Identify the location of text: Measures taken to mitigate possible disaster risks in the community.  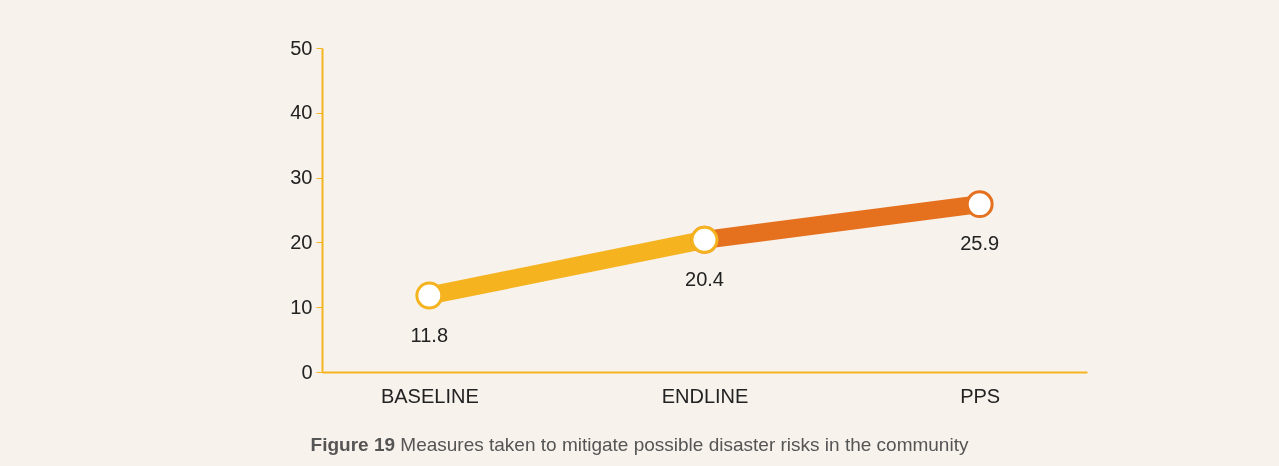
(684, 444).